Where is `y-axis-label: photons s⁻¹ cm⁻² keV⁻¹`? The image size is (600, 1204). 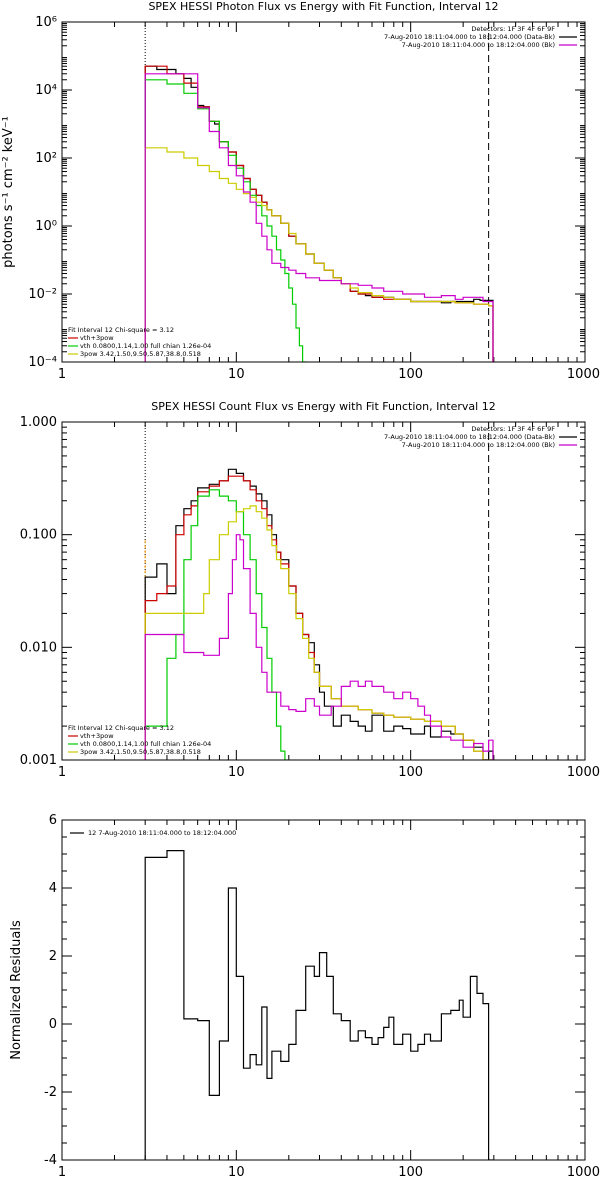
y-axis-label: photons s⁻¹ cm⁻² keV⁻¹ is located at coordinates (8, 192).